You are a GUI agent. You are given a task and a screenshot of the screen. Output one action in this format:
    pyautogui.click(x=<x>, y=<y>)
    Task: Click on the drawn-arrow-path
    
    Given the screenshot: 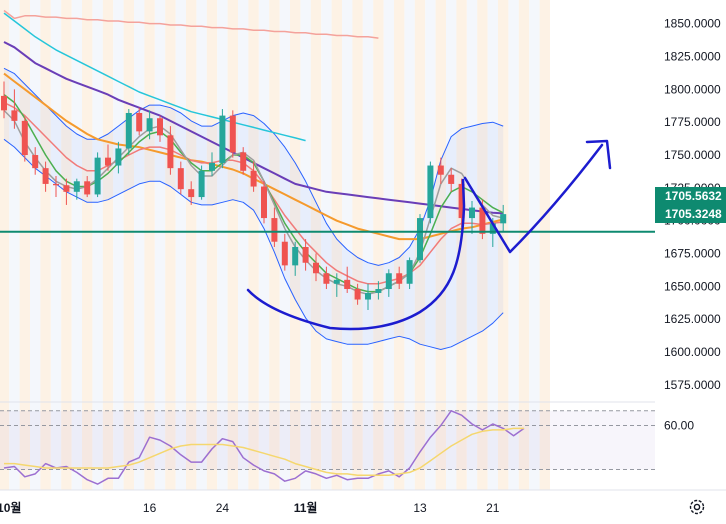 What is the action you would take?
    pyautogui.click(x=533, y=198)
    